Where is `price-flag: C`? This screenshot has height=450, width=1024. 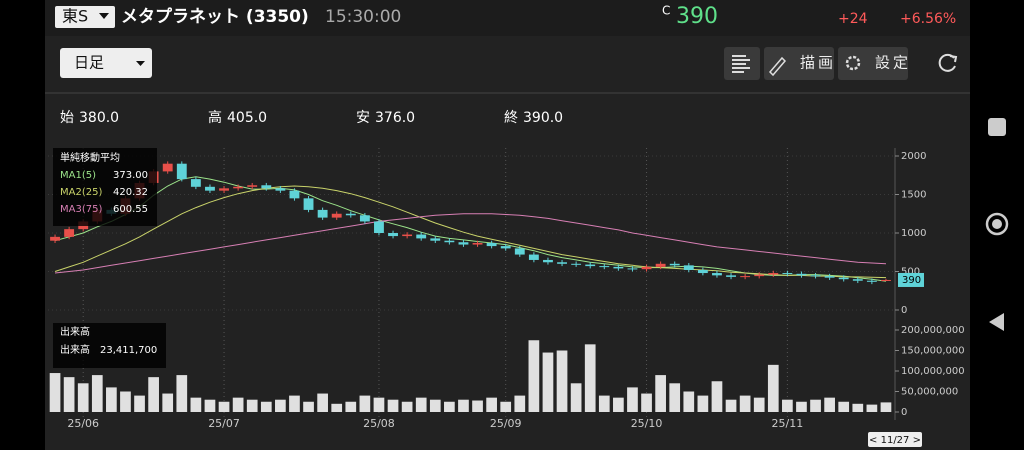 price-flag: C is located at coordinates (666, 11).